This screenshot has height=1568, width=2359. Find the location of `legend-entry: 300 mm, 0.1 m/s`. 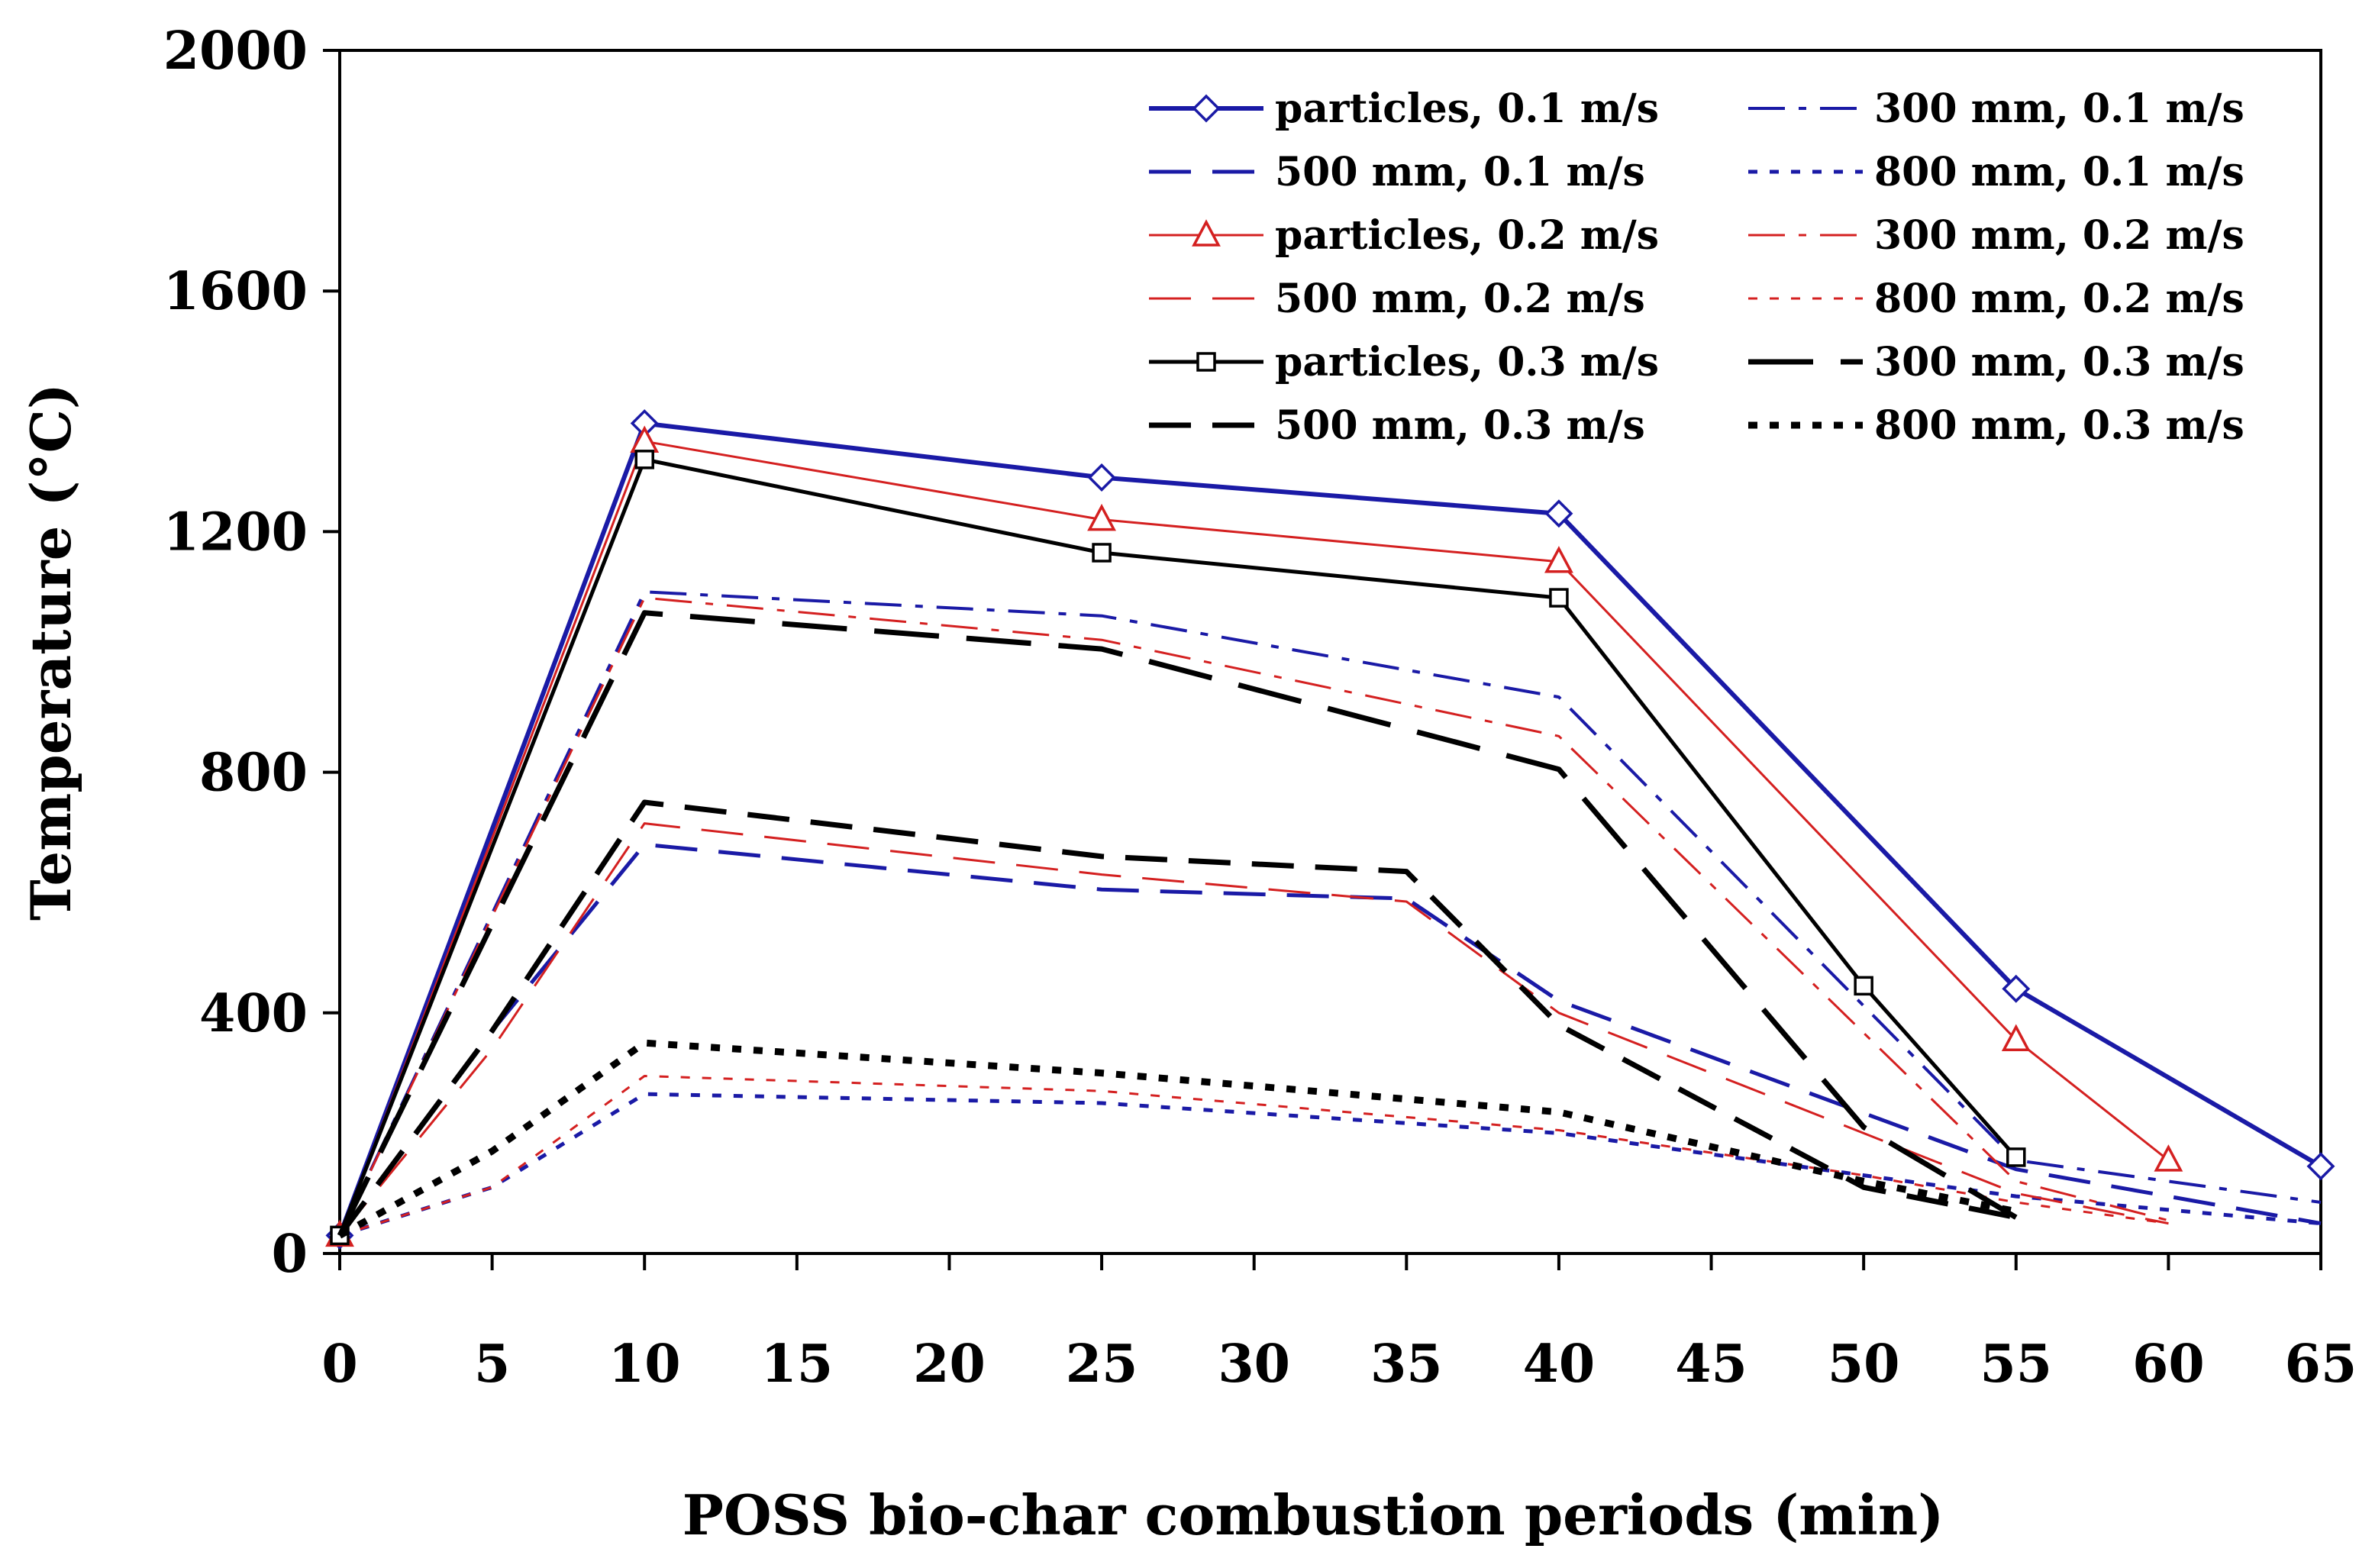

legend-entry: 300 mm, 0.1 m/s is located at coordinates (1996, 108).